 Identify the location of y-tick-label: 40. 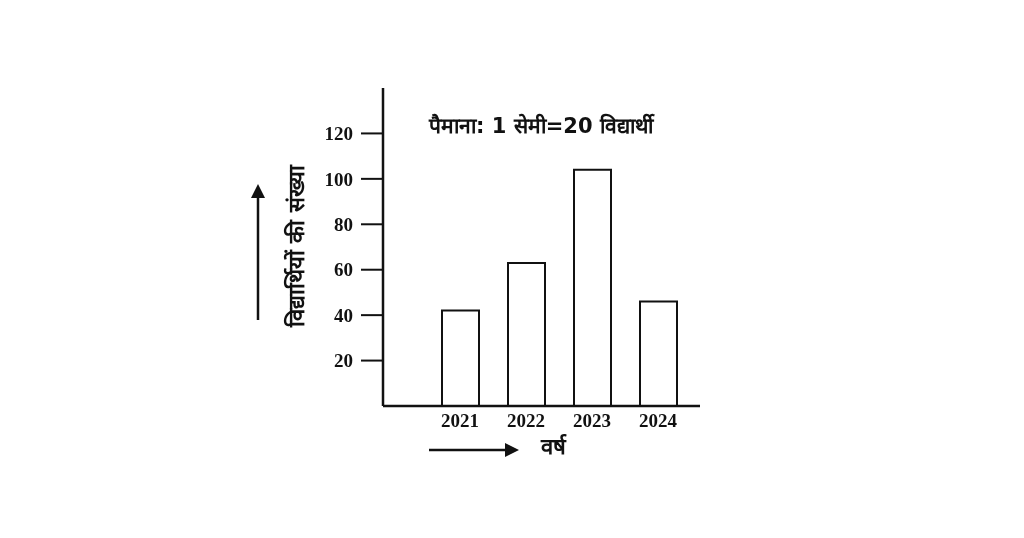
(343, 315).